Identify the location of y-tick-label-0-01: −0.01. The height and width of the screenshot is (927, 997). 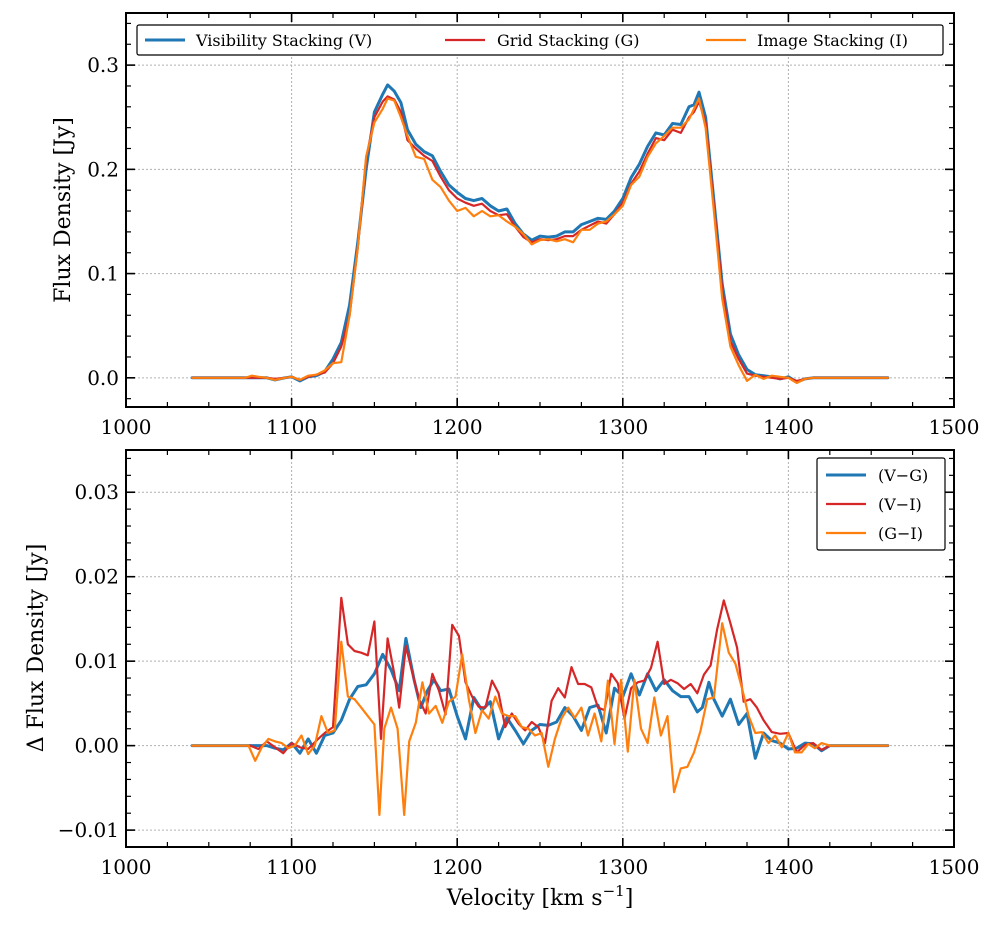
(88, 830).